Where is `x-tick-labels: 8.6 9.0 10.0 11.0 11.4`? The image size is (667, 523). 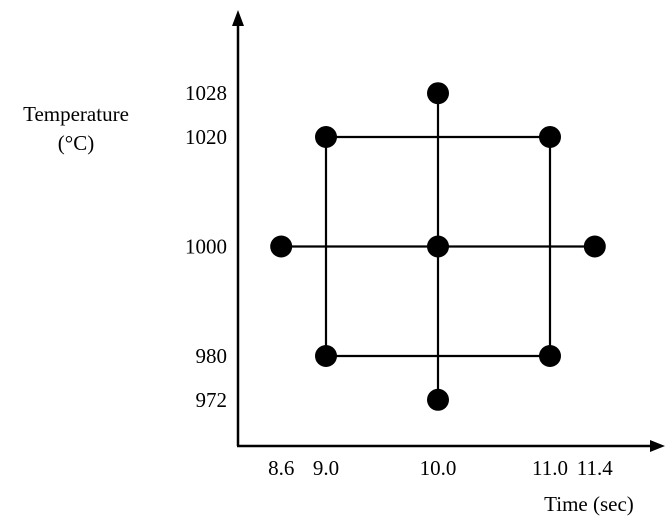 x-tick-labels: 8.6 9.0 10.0 11.0 11.4 is located at coordinates (440, 468).